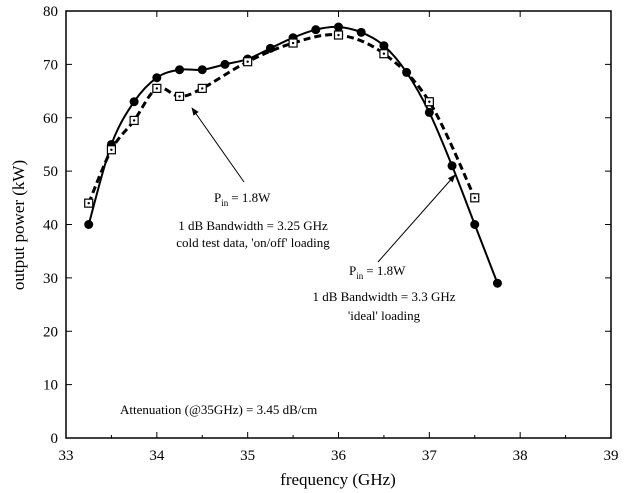  What do you see at coordinates (430, 456) in the screenshot?
I see `x-tick-label: 37` at bounding box center [430, 456].